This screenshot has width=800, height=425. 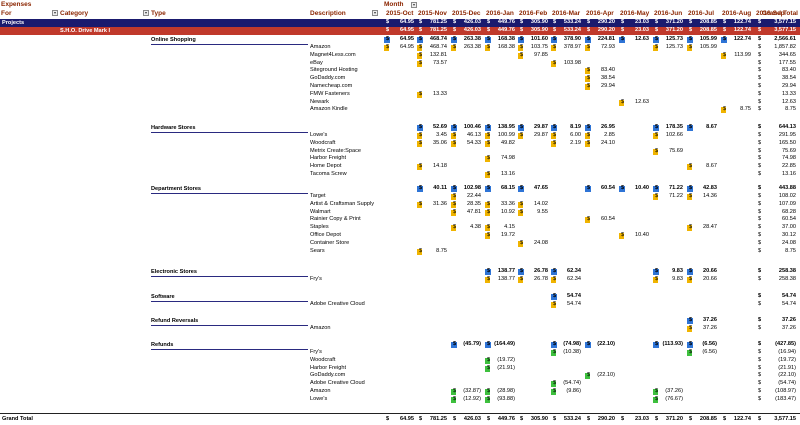 What do you see at coordinates (326, 166) in the screenshot?
I see `vendor-label: Home Depot` at bounding box center [326, 166].